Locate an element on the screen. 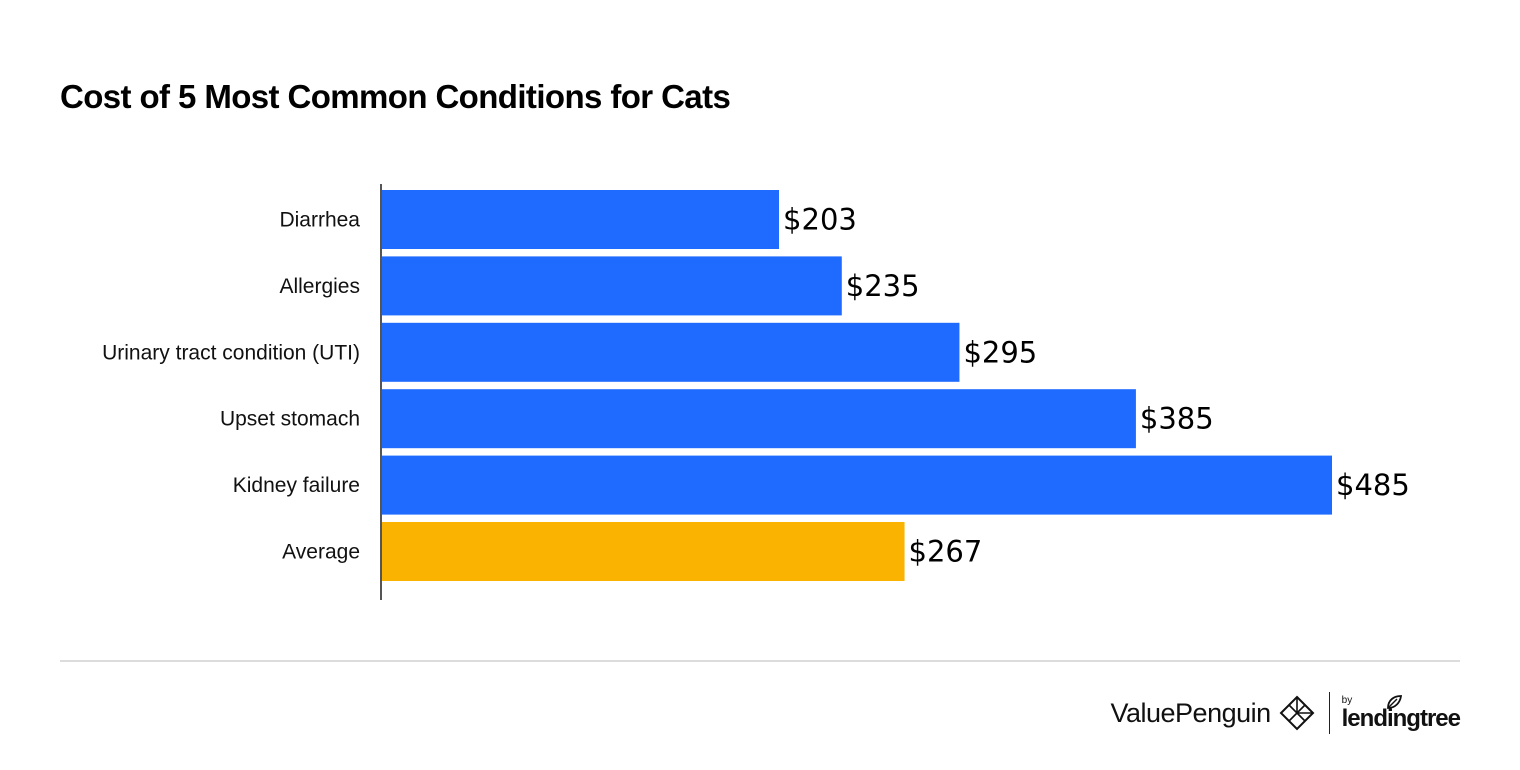  lendingtree-logo: by lendingtree is located at coordinates (1401, 713).